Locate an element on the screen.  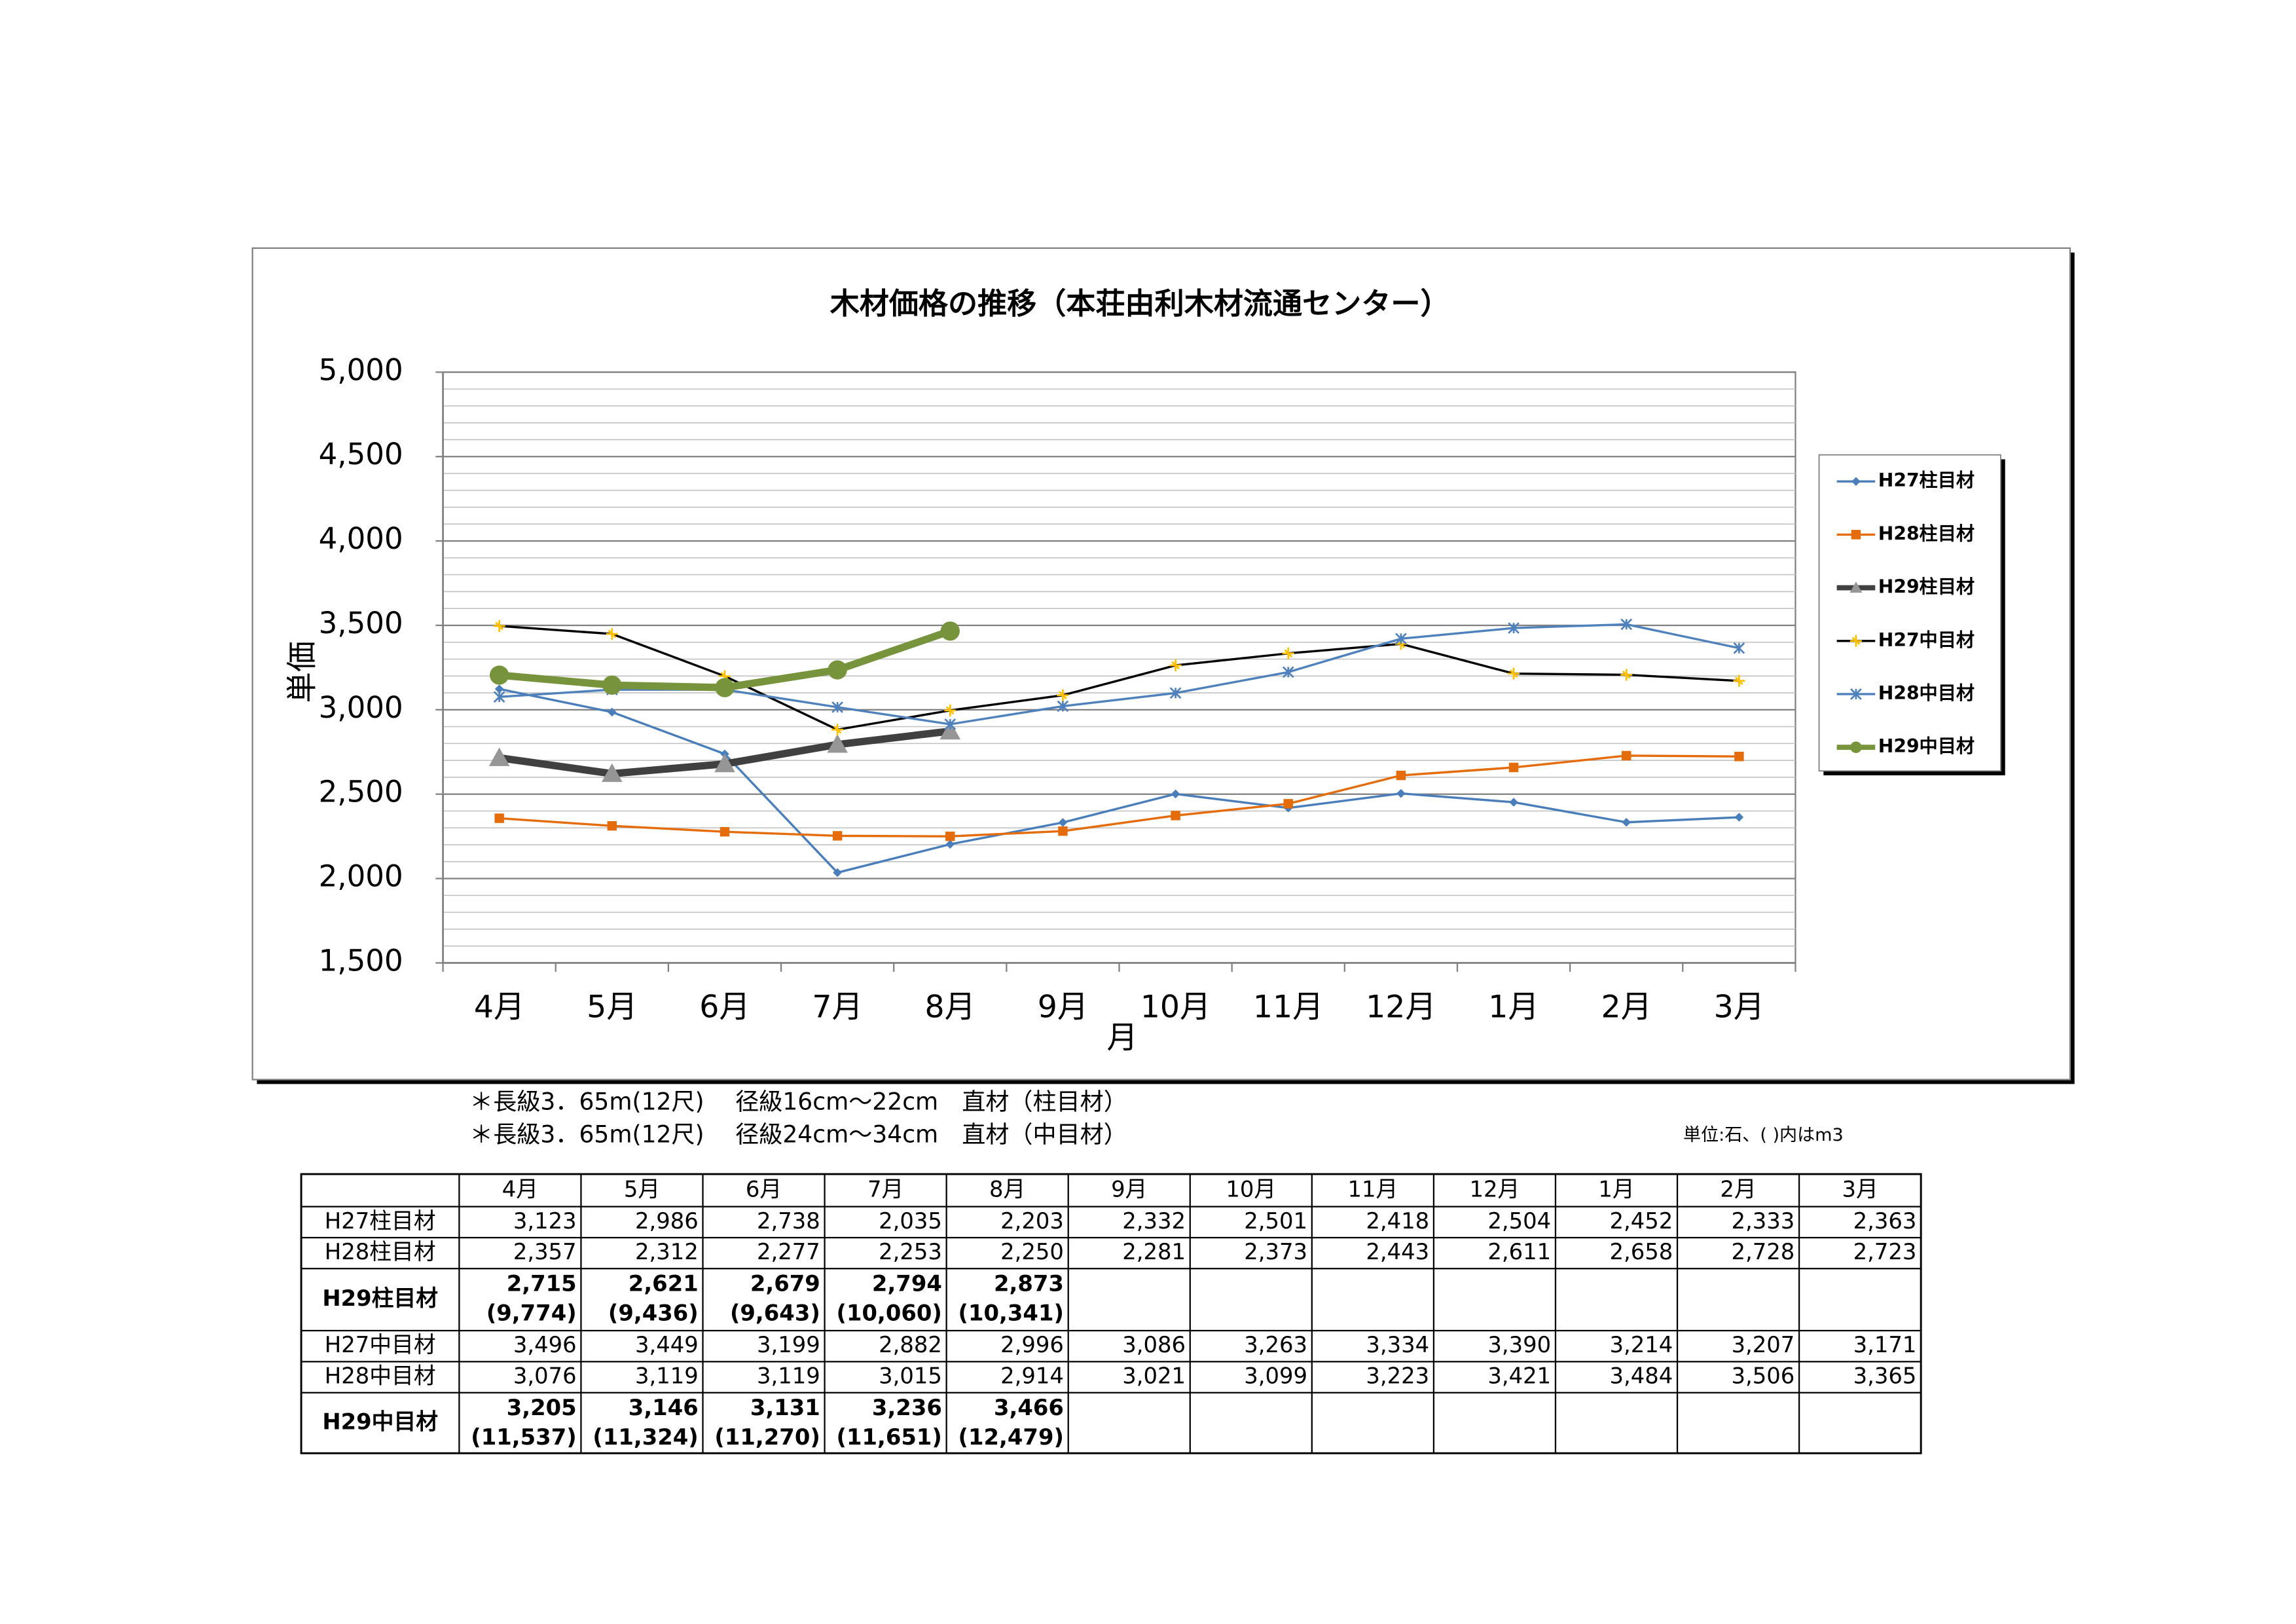
y-tick-label: 1,500 is located at coordinates (361, 960).